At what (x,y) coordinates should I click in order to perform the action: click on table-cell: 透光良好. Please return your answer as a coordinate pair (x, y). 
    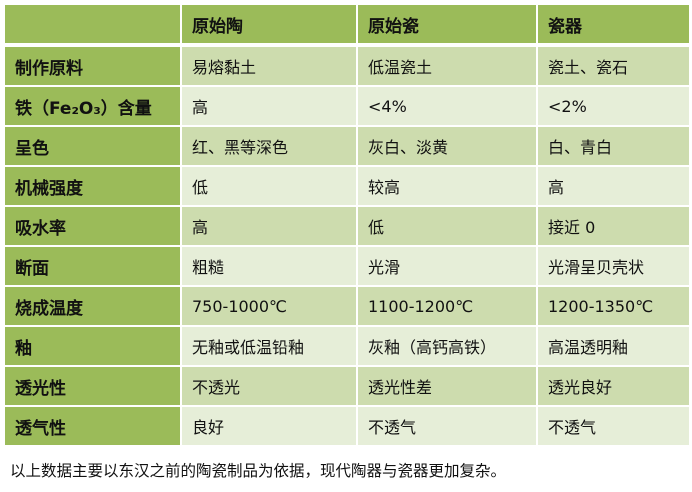
    Looking at the image, I should click on (613, 386).